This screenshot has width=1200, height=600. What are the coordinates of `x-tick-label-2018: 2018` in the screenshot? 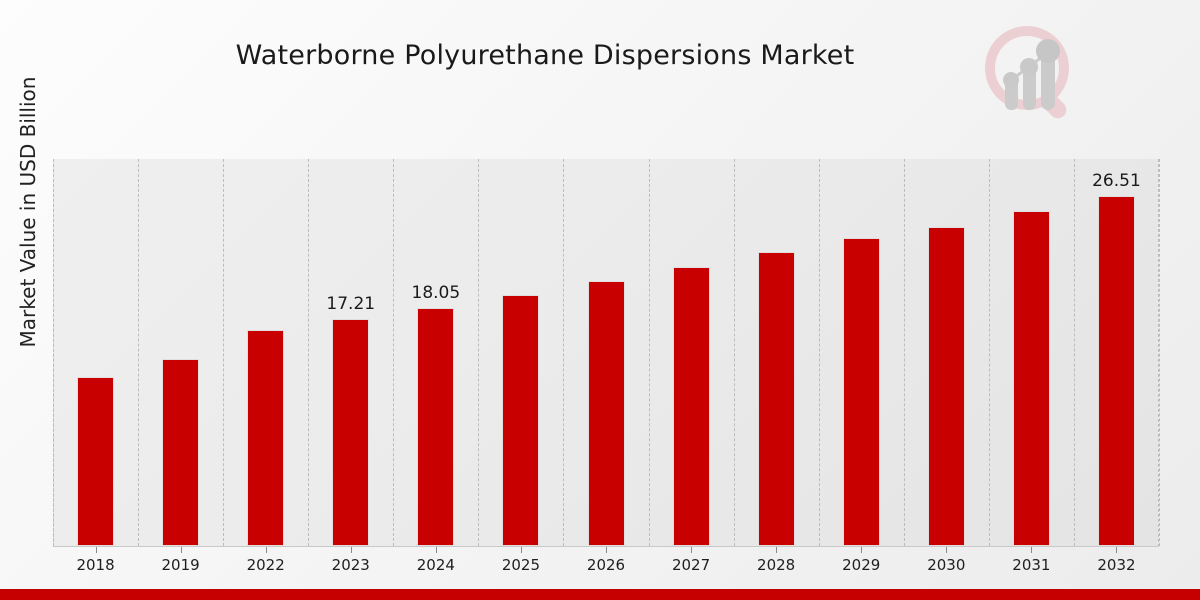 It's located at (95, 565).